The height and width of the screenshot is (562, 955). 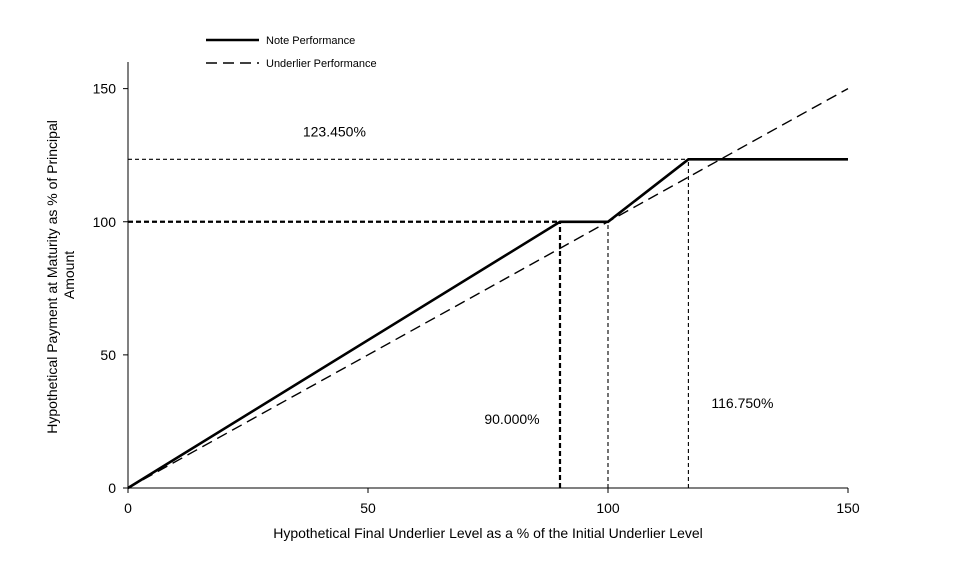 What do you see at coordinates (291, 52) in the screenshot?
I see `legend: Note Performance Underlier Performance` at bounding box center [291, 52].